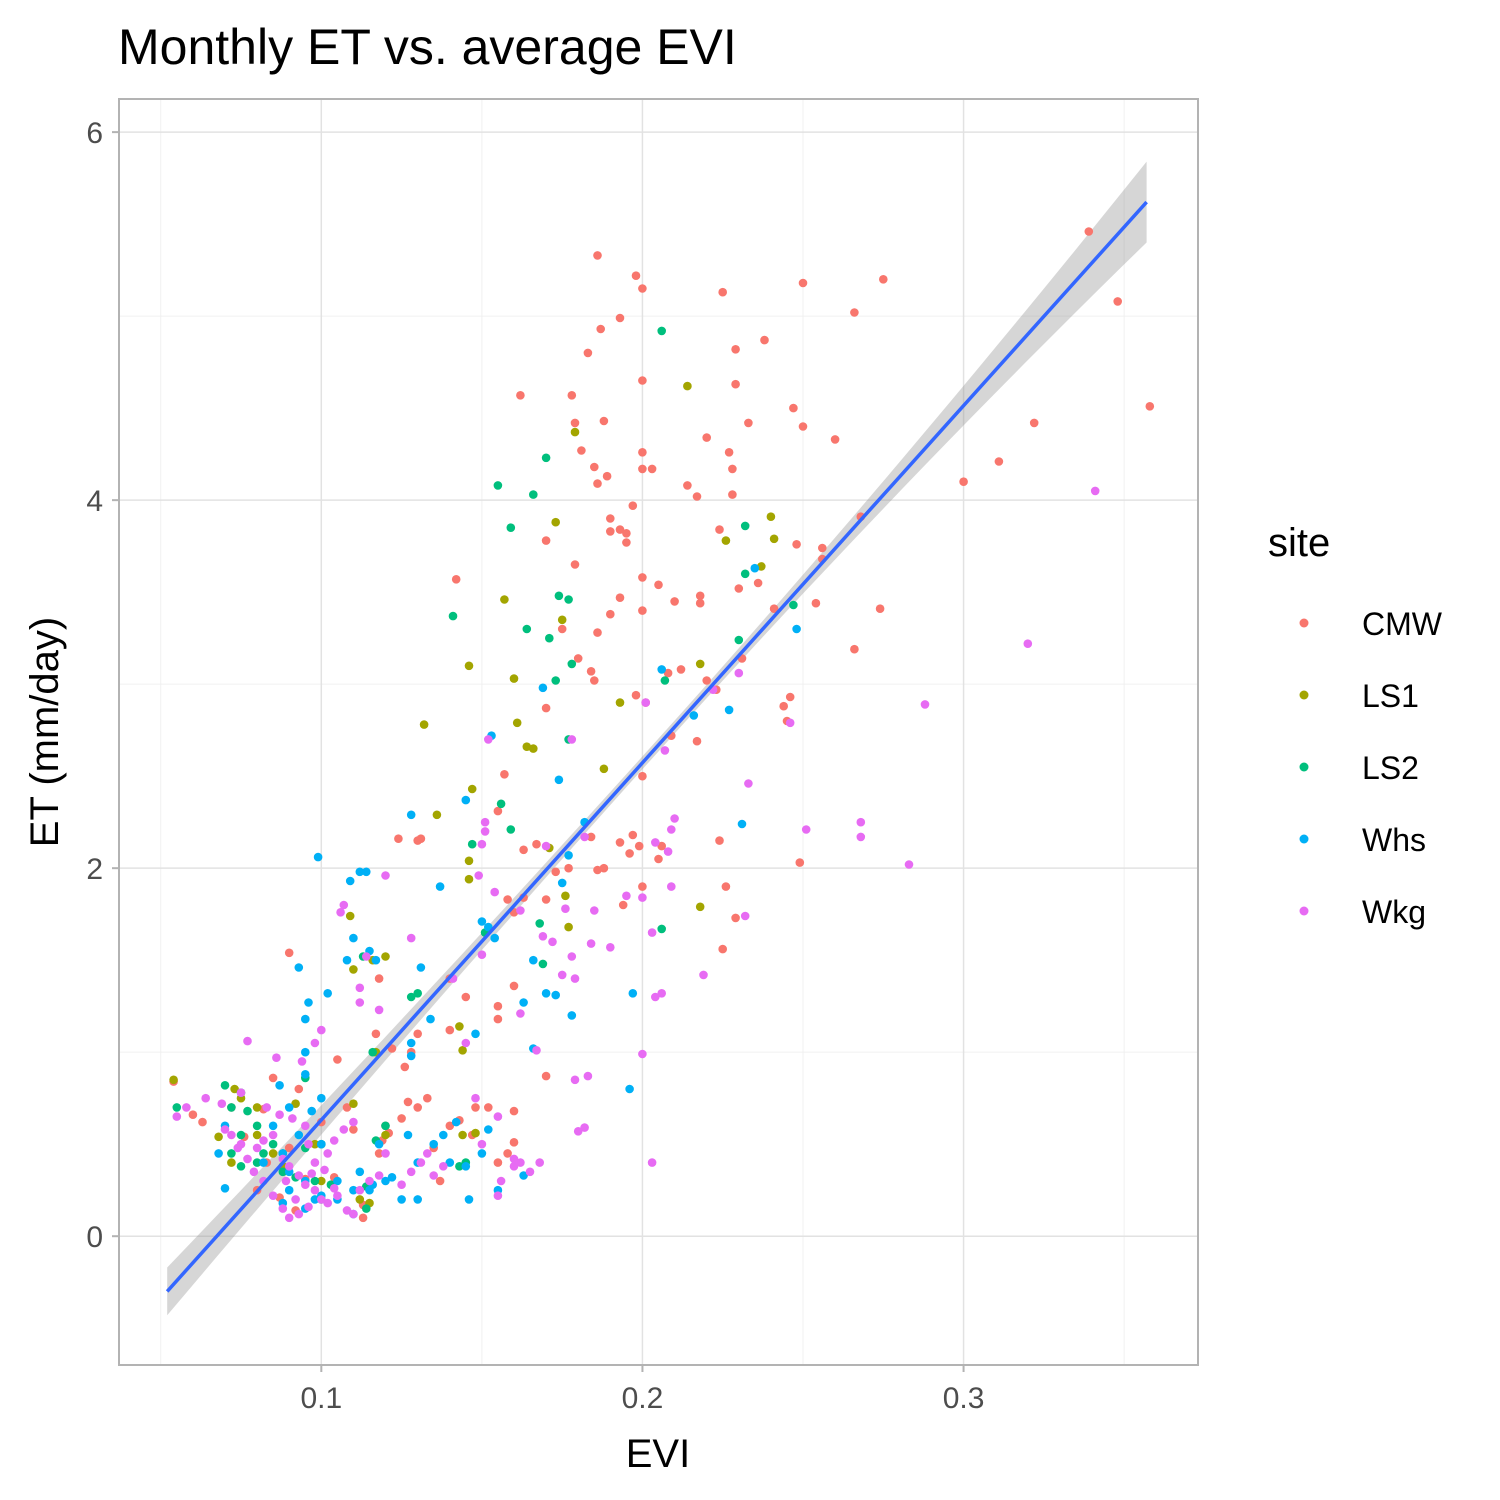 The image size is (1500, 1500). I want to click on legend-title: site, so click(1299, 543).